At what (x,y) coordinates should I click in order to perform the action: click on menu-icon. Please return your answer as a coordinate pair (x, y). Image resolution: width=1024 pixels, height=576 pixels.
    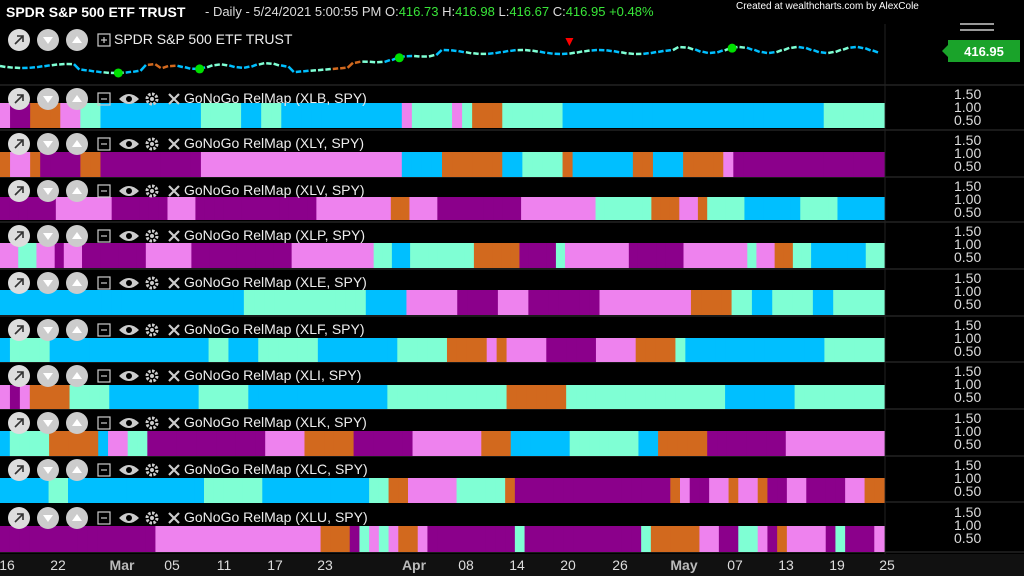
    Looking at the image, I should click on (977, 27).